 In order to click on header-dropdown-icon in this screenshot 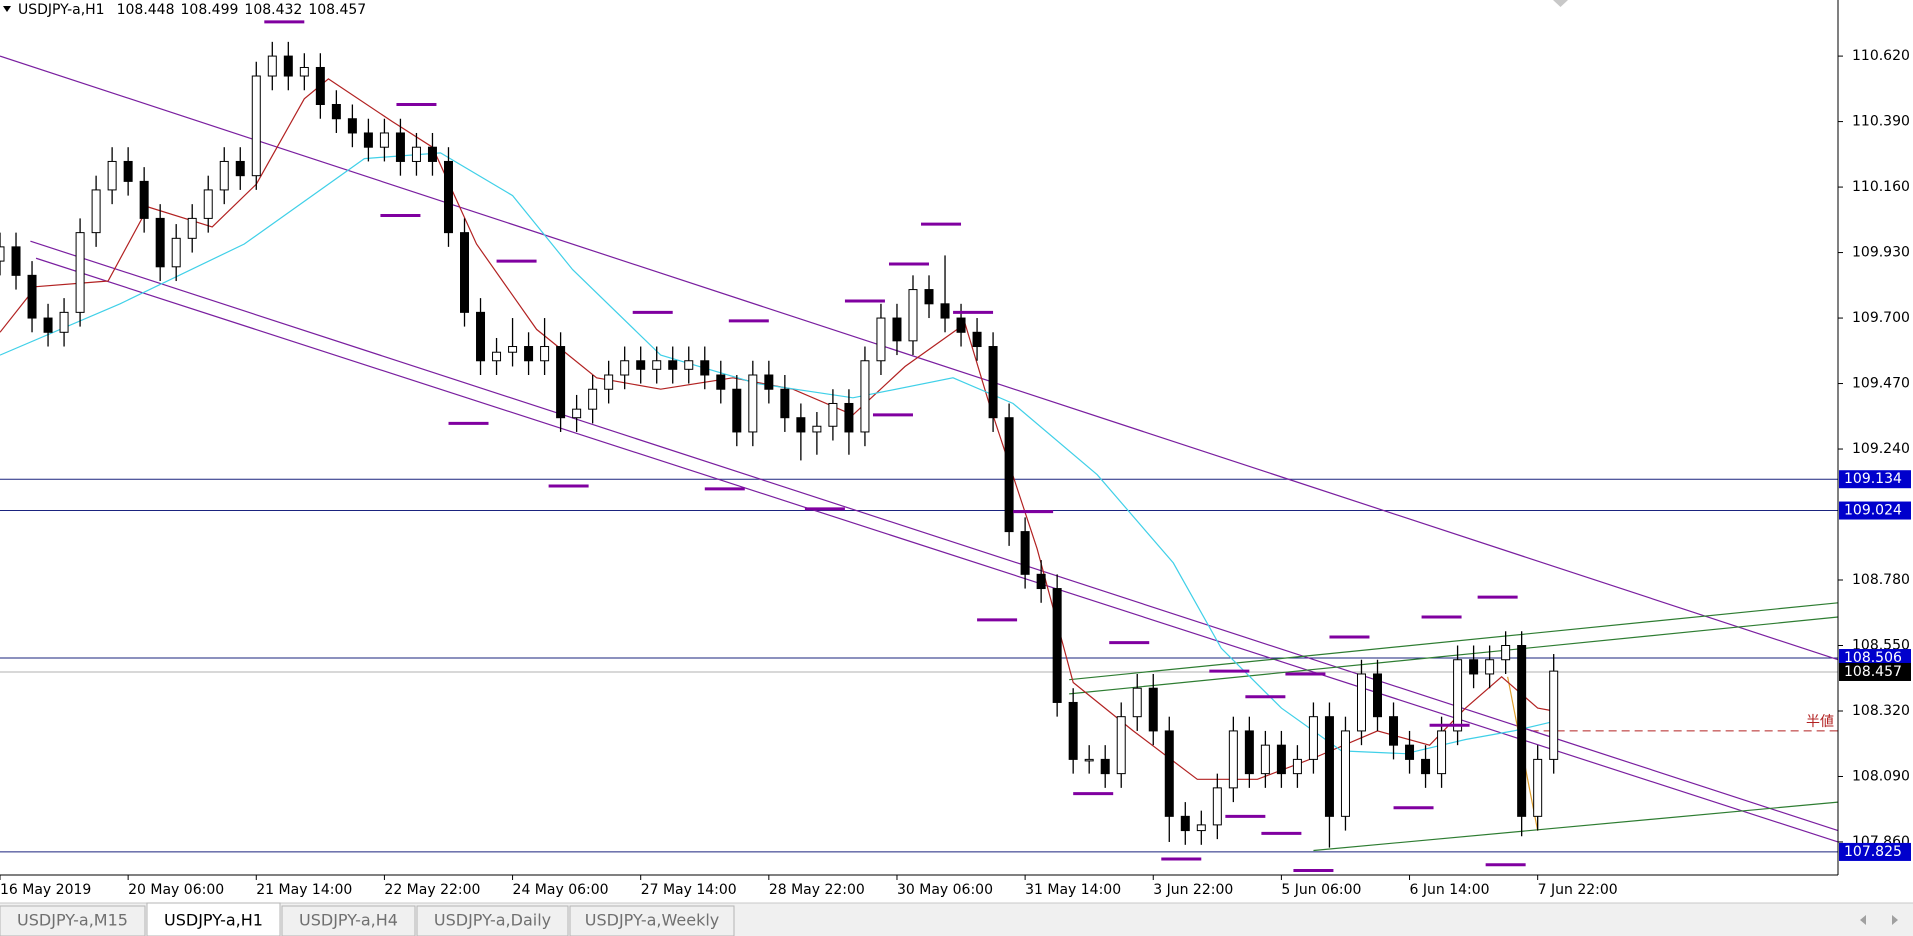, I will do `click(7, 9)`.